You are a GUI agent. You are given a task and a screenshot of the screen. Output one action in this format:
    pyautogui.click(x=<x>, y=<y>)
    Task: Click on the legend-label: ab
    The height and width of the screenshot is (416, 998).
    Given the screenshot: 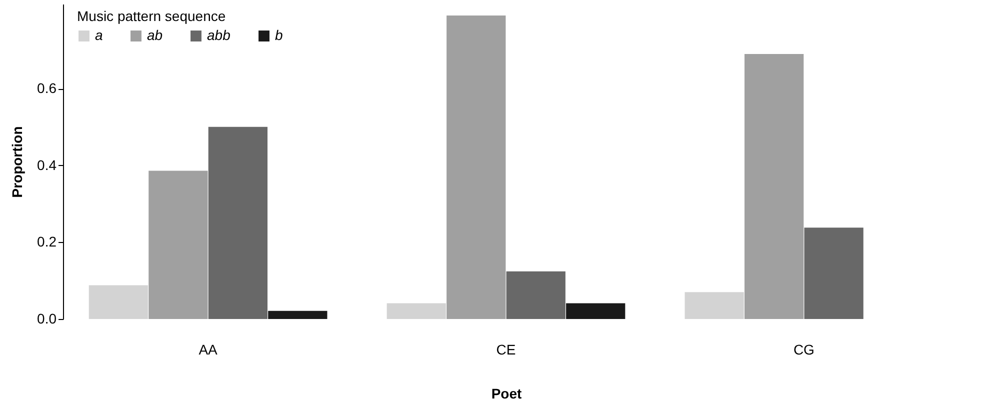 What is the action you would take?
    pyautogui.click(x=155, y=35)
    